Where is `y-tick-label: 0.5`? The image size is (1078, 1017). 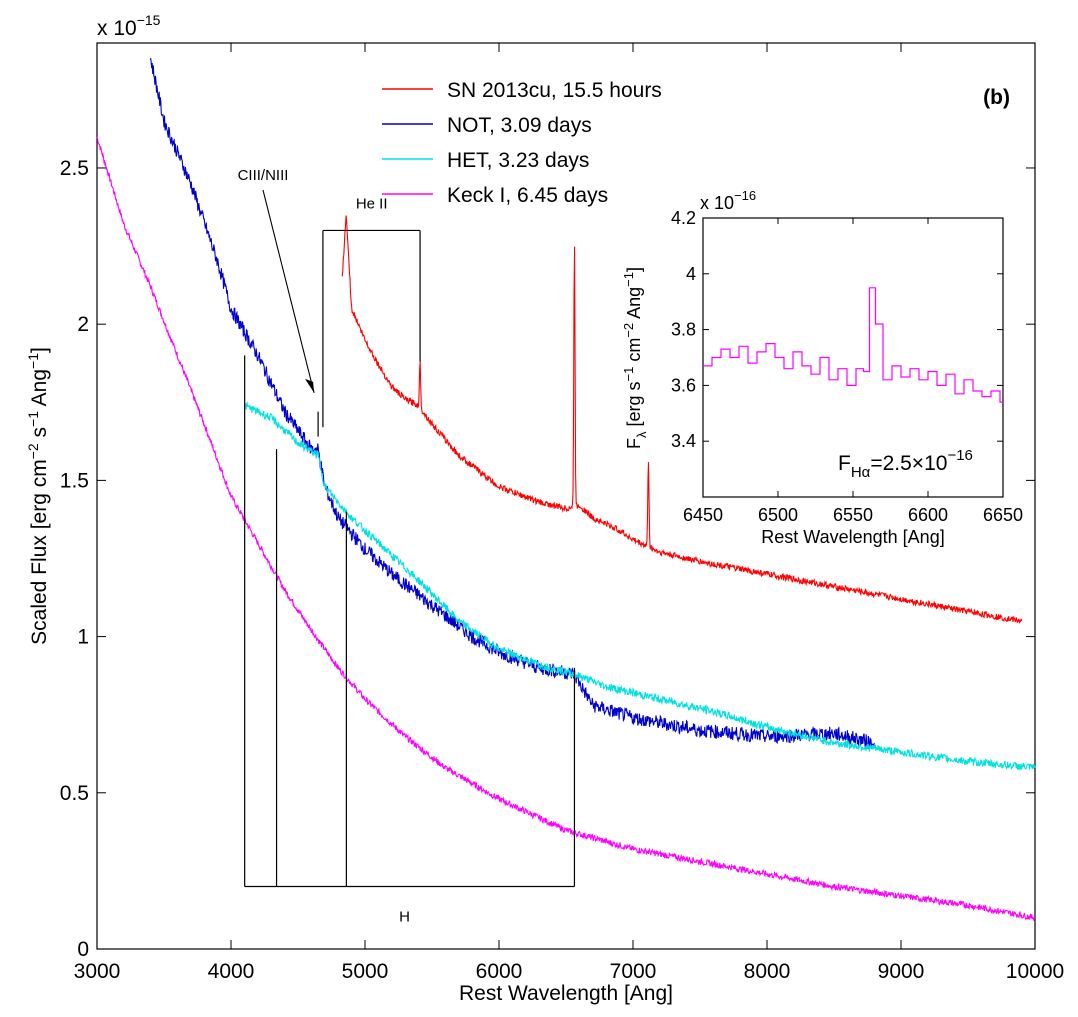 y-tick-label: 0.5 is located at coordinates (74, 793).